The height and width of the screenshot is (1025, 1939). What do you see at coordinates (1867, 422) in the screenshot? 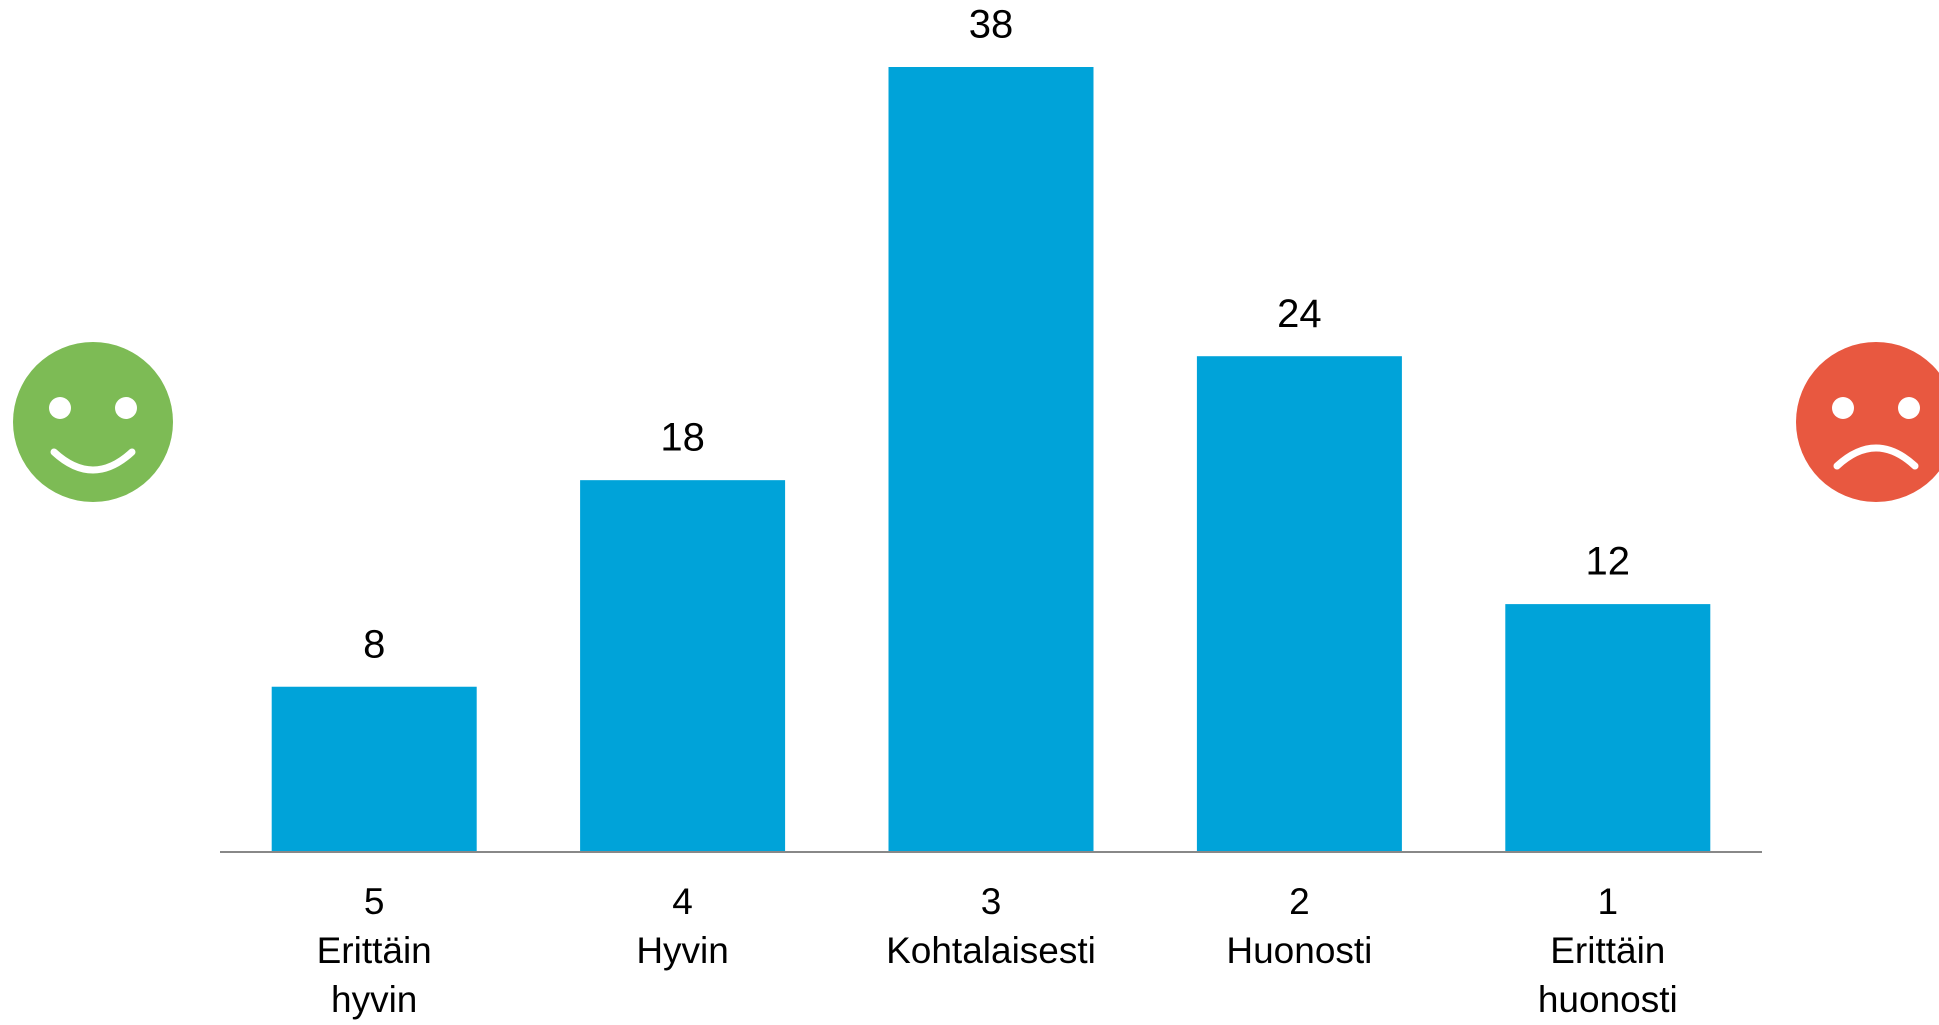
I see `sad-face` at bounding box center [1867, 422].